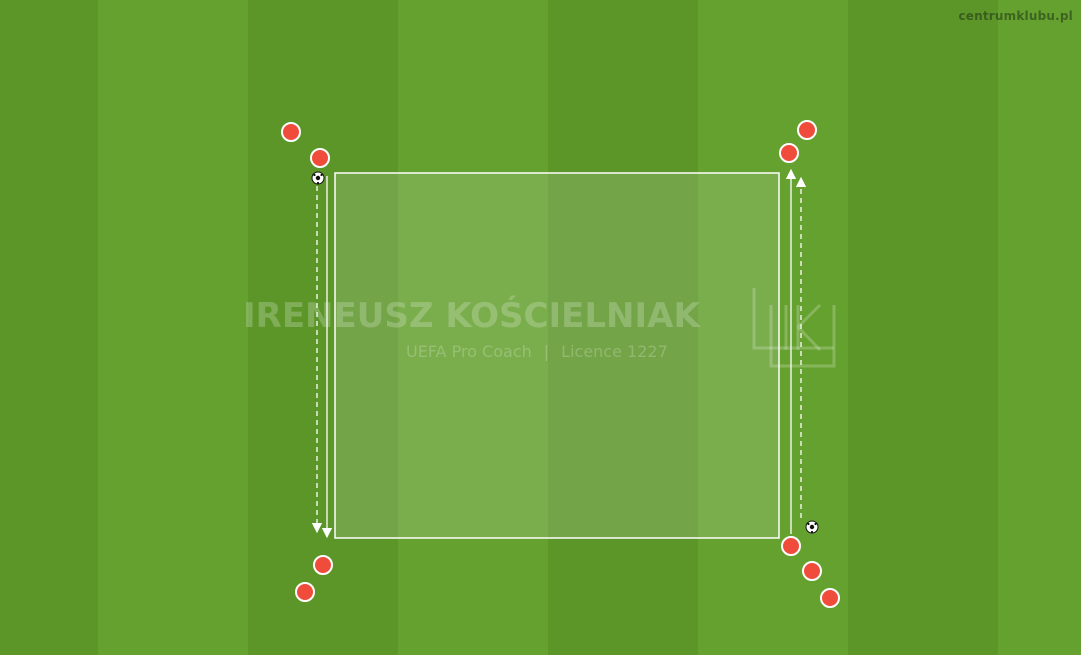 This screenshot has width=1081, height=655. What do you see at coordinates (471, 316) in the screenshot?
I see `watermark-coach-name: IRENEUSZ KOŚCIELNIAK` at bounding box center [471, 316].